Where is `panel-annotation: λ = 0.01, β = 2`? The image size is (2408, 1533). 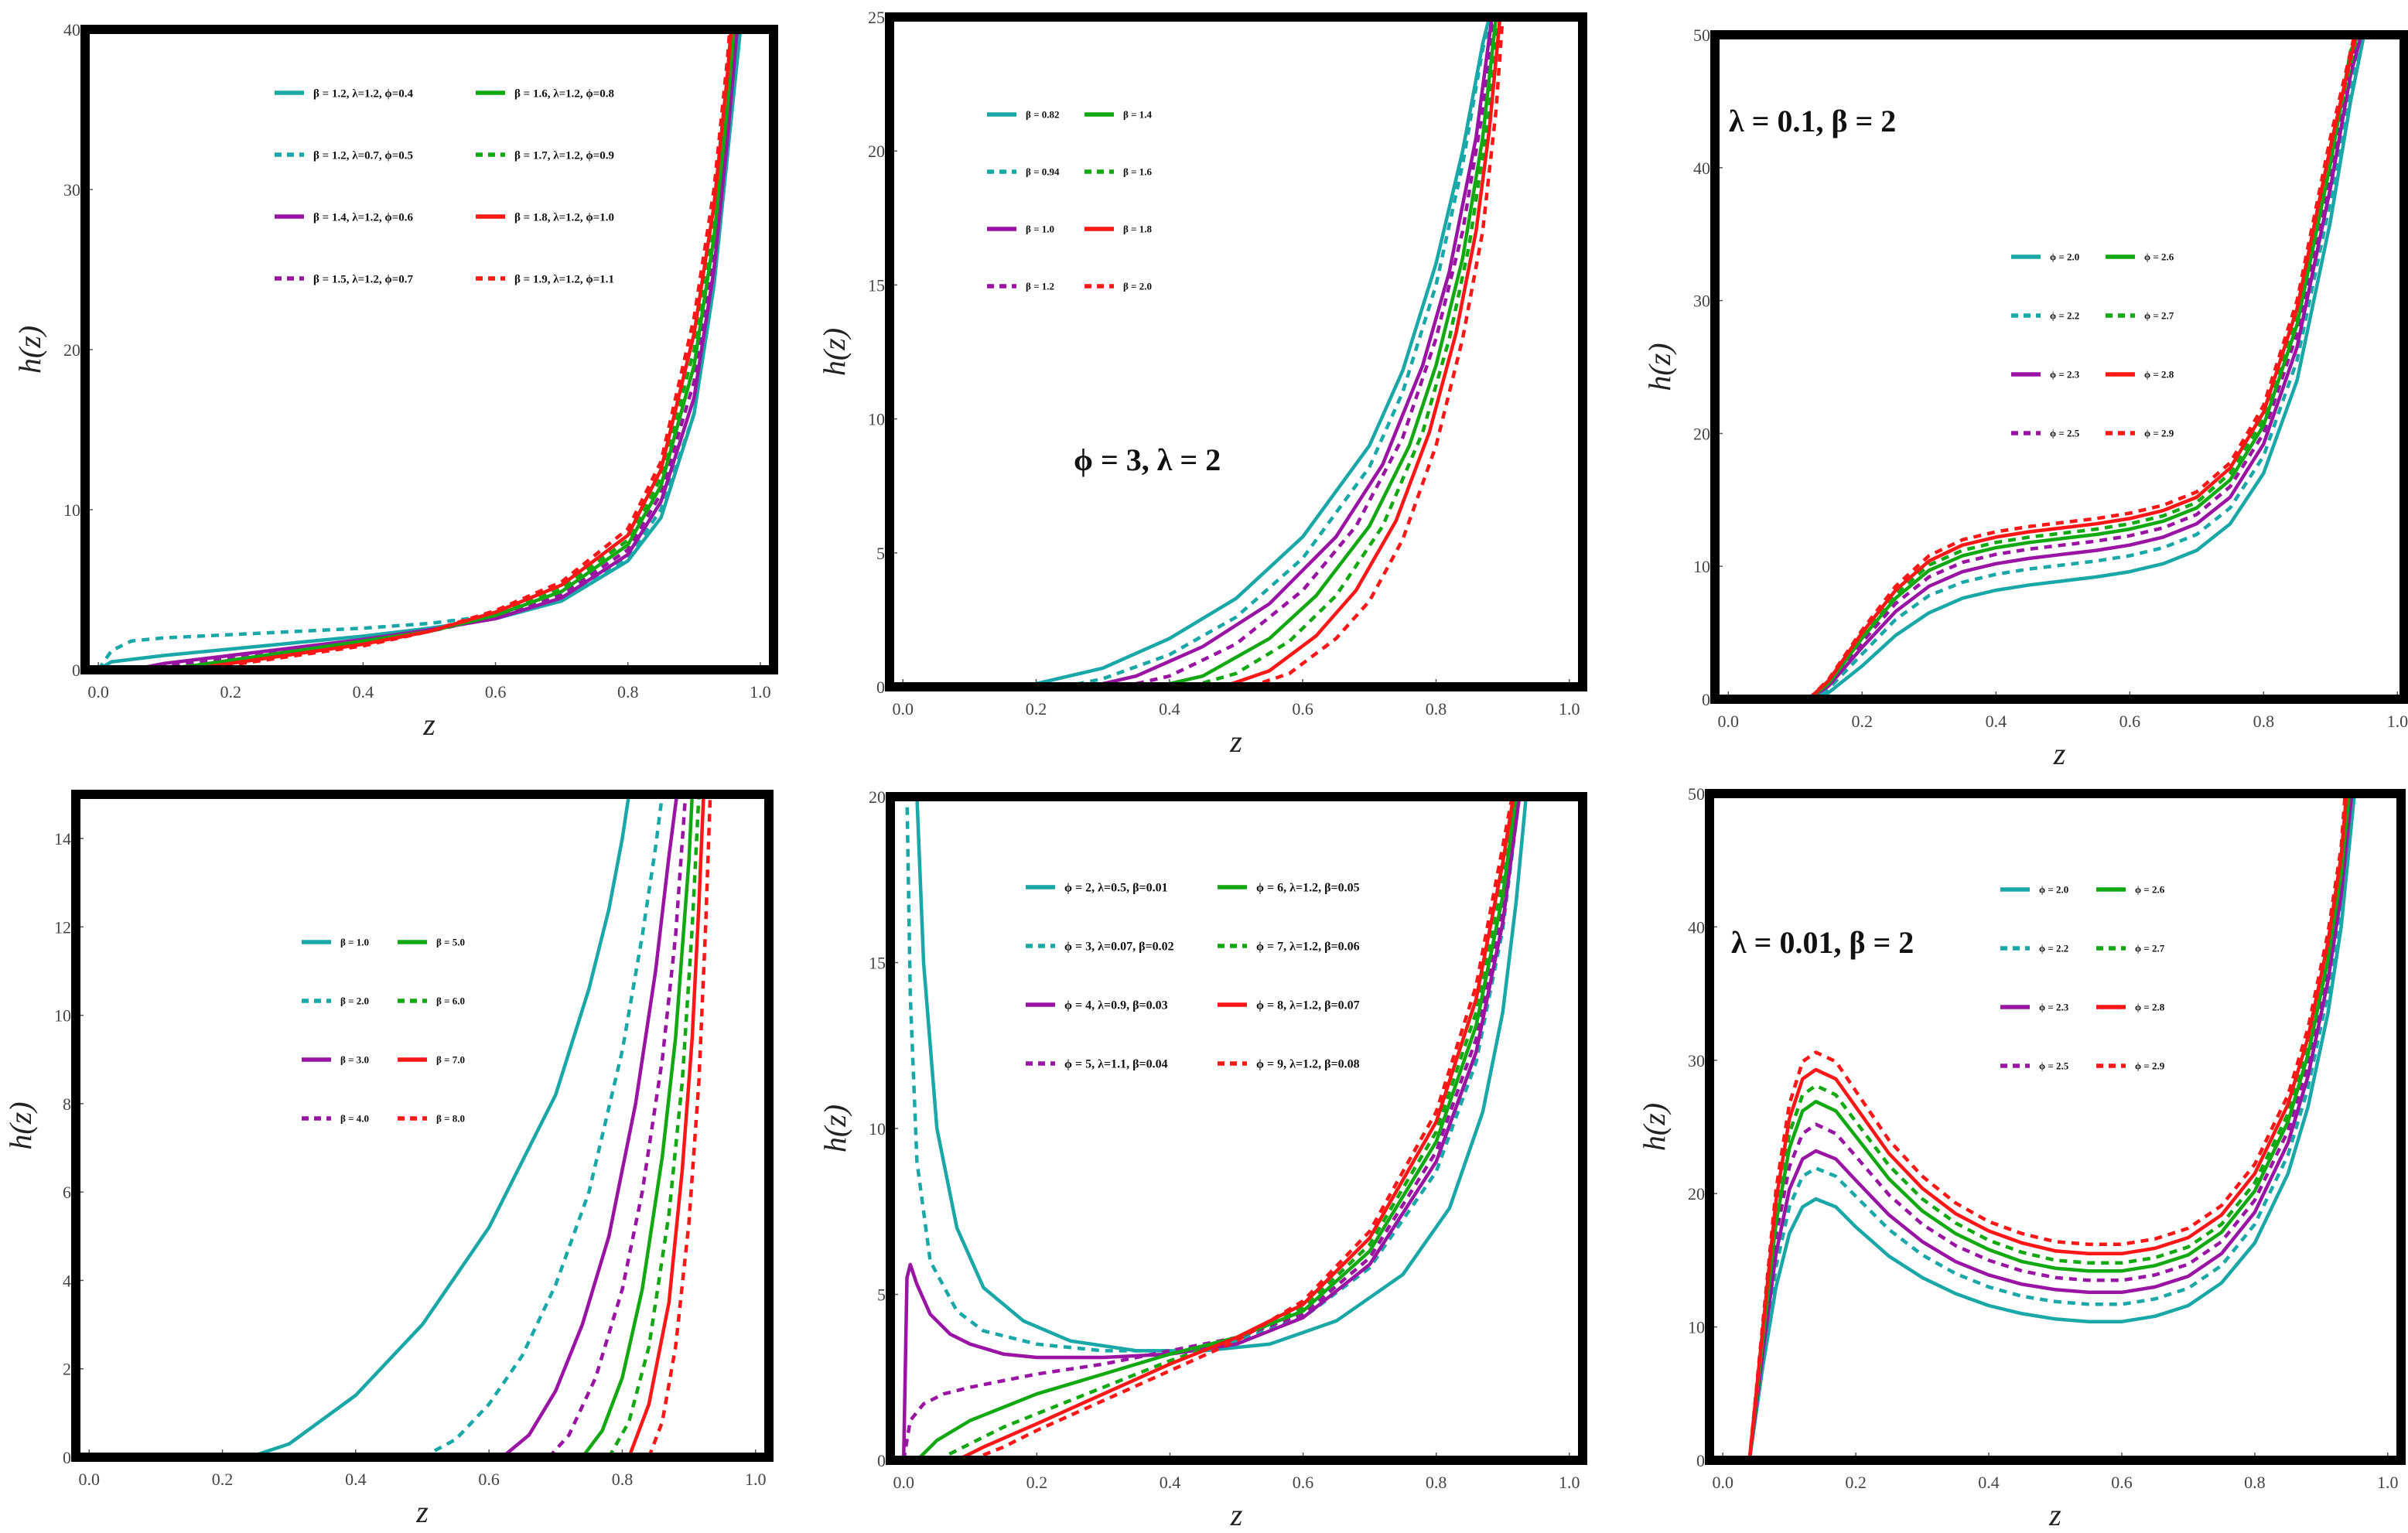 panel-annotation: λ = 0.01, β = 2 is located at coordinates (1822, 942).